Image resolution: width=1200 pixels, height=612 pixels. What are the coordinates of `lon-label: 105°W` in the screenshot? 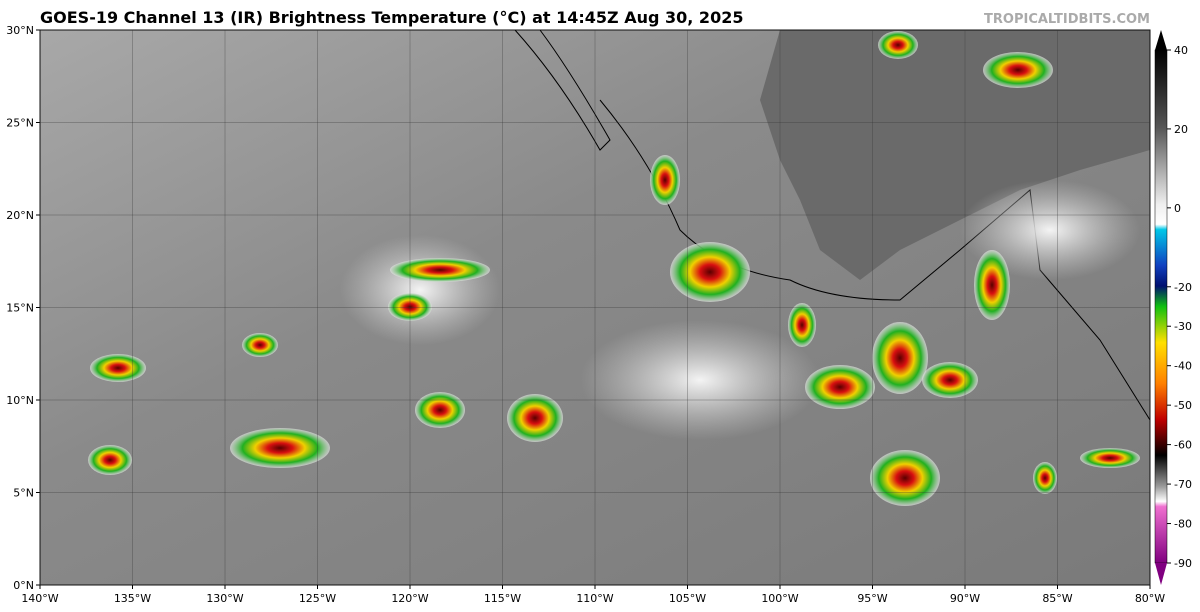 It's located at (687, 598).